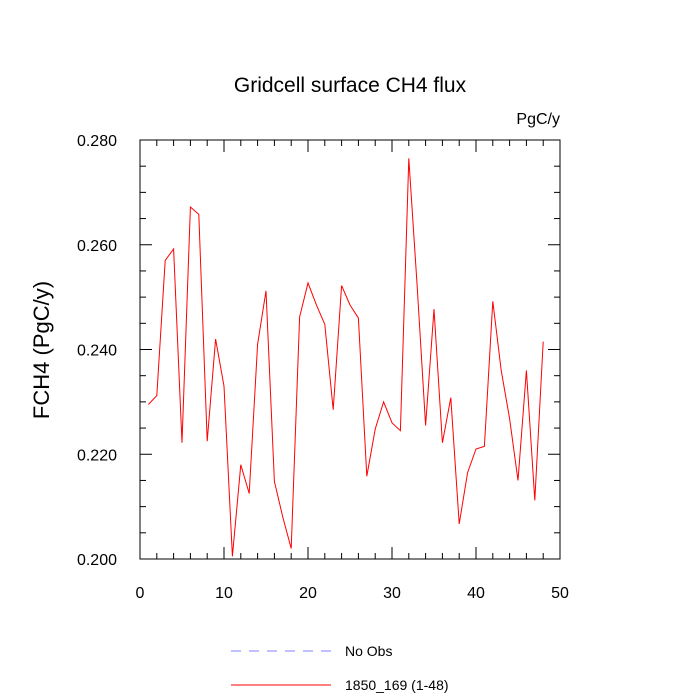  What do you see at coordinates (350, 85) in the screenshot?
I see `chart-title: Gridcell surface CH4 flux` at bounding box center [350, 85].